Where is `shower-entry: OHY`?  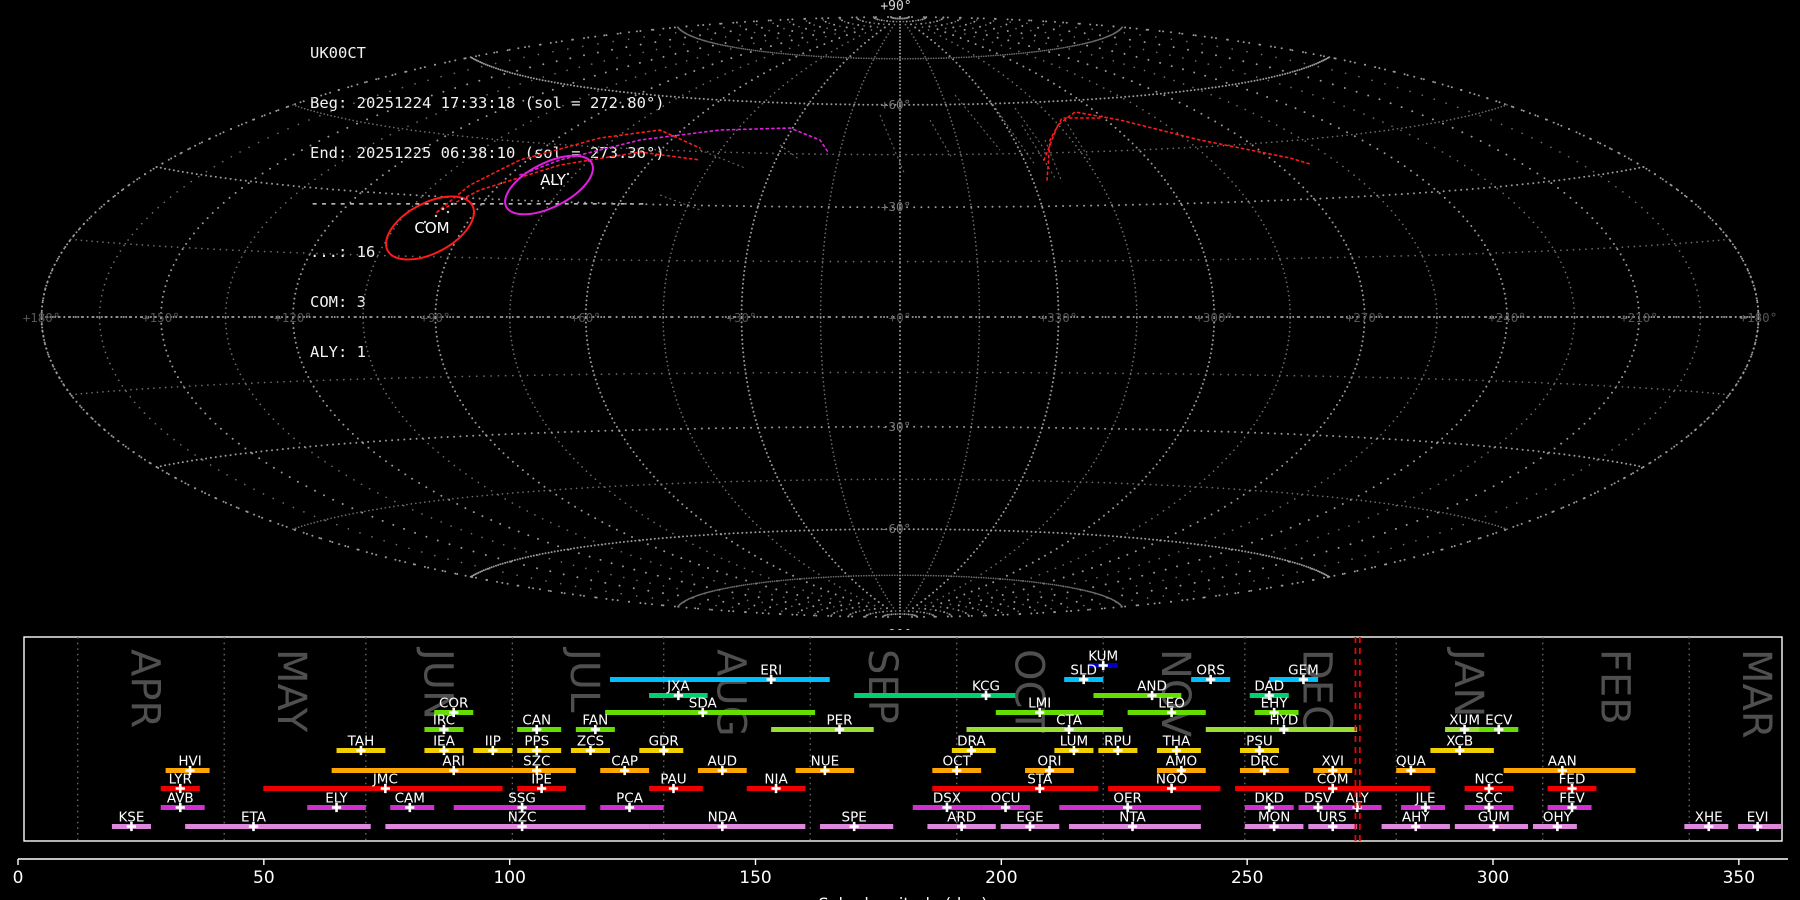
shower-entry: OHY is located at coordinates (1554, 821).